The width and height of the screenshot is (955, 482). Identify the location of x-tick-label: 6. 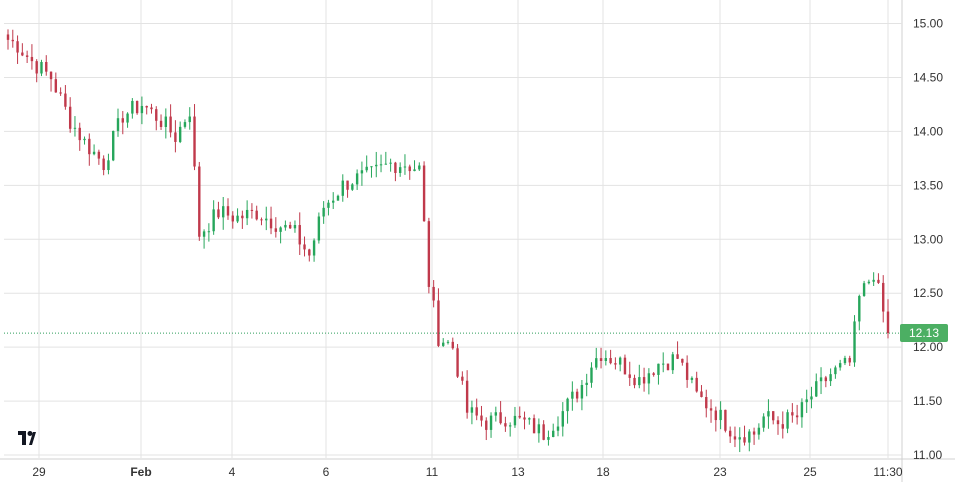
(326, 472).